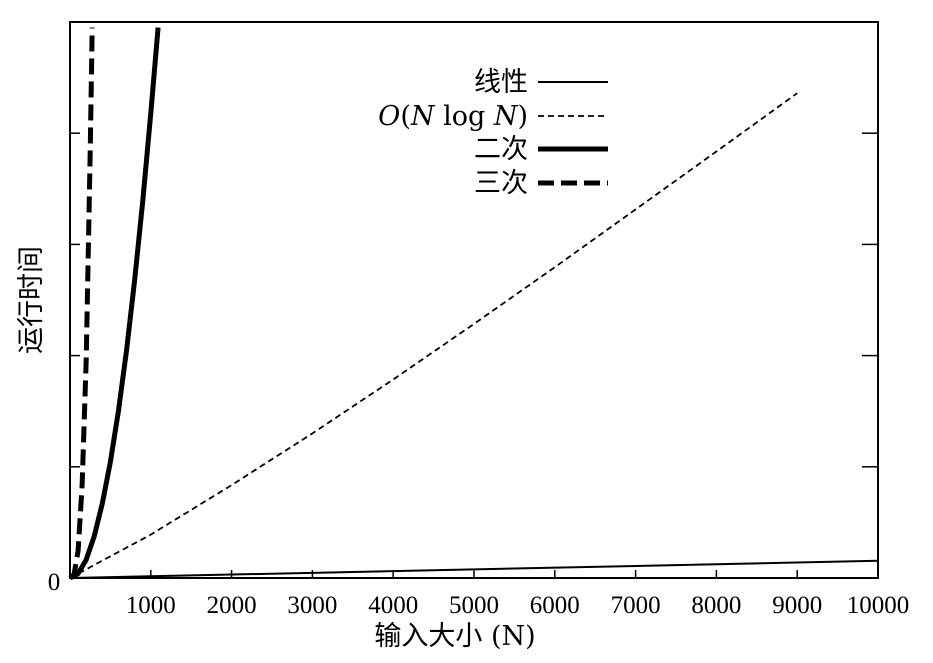 This screenshot has height=663, width=933. I want to click on y-axis-title: 运行时间, so click(31, 300).